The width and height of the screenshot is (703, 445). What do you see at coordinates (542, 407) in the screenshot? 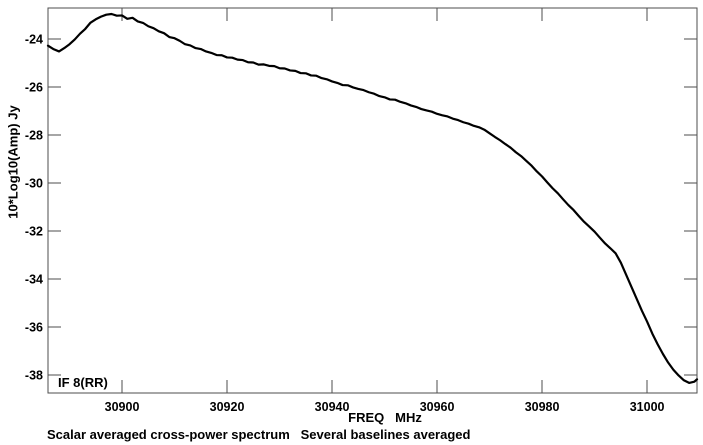
I see `x-tick-label: 30980` at bounding box center [542, 407].